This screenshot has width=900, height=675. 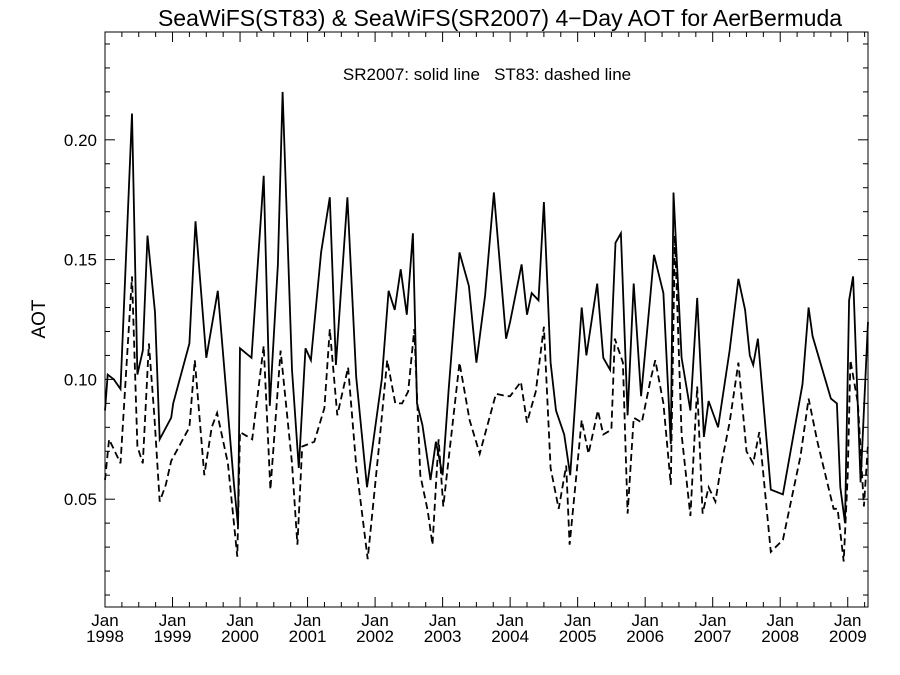 I want to click on x-tick-label-year: 2002, so click(x=375, y=636).